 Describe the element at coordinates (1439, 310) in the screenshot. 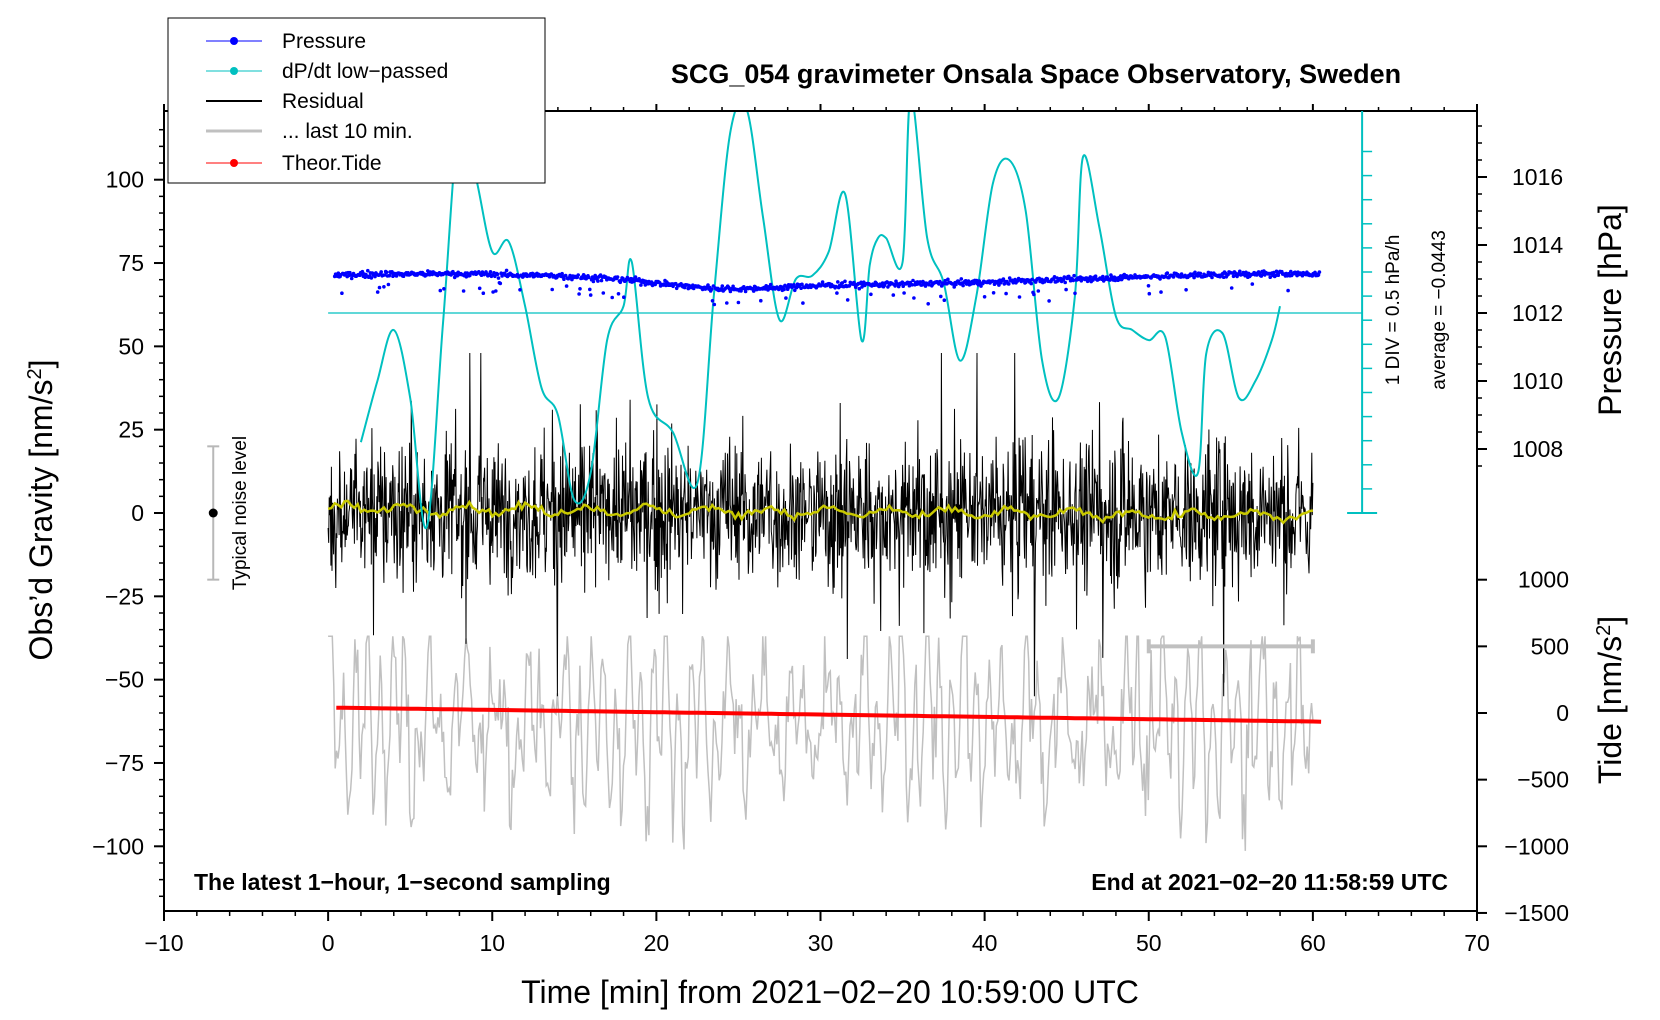

I see `average-label: average = −0.0443` at that location.